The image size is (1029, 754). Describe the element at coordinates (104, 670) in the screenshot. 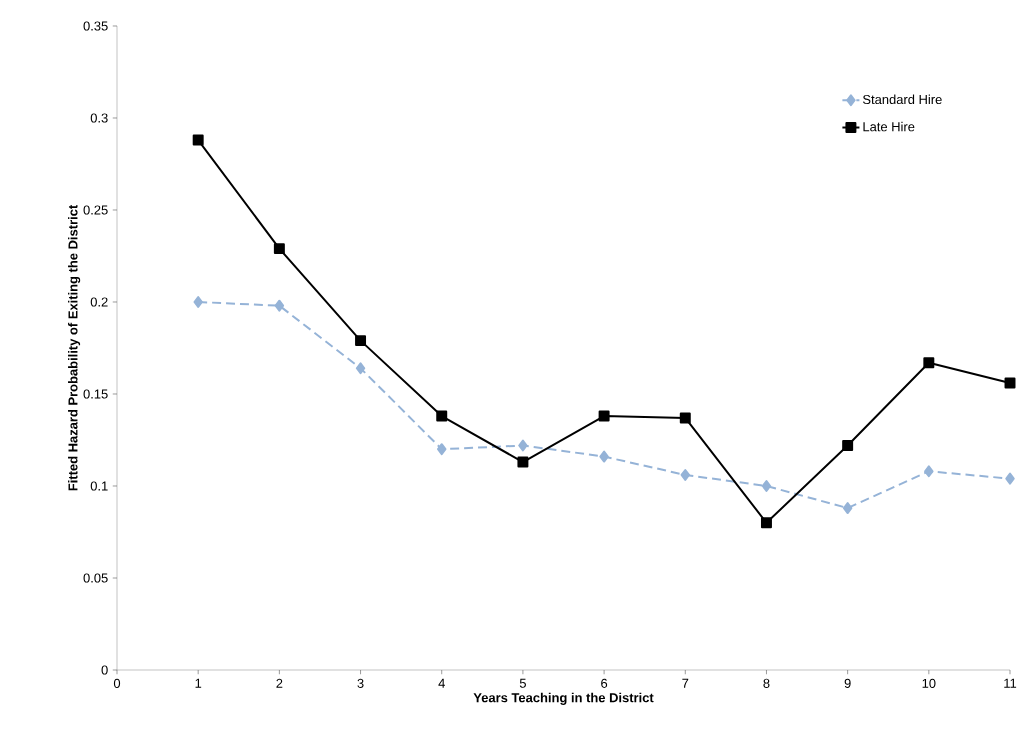

I see `y-tick-label: 0` at that location.